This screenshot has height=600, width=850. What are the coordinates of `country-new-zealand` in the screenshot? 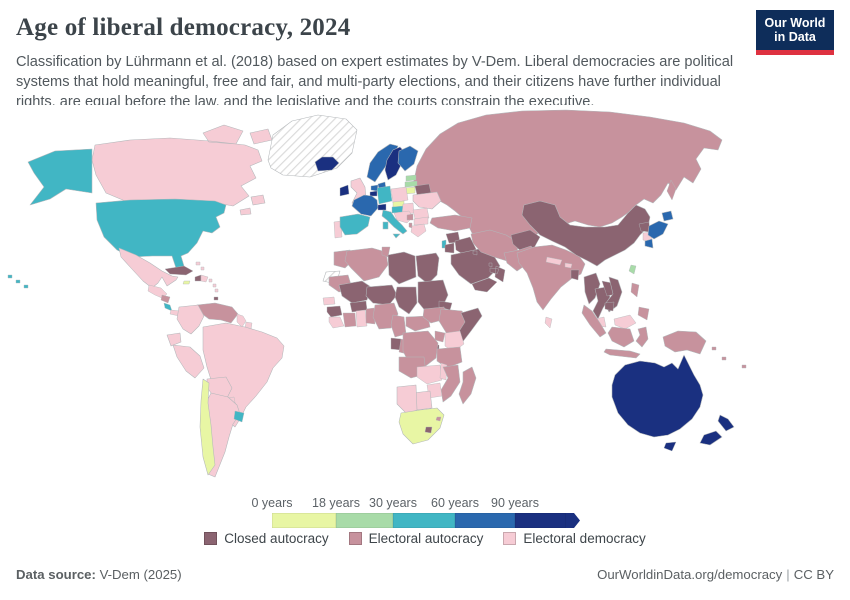 It's located at (717, 430).